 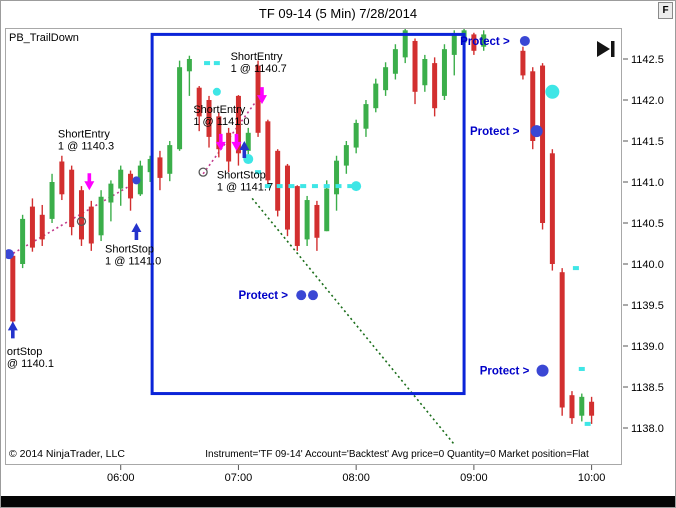 I want to click on trail-line-b, so click(x=231, y=135).